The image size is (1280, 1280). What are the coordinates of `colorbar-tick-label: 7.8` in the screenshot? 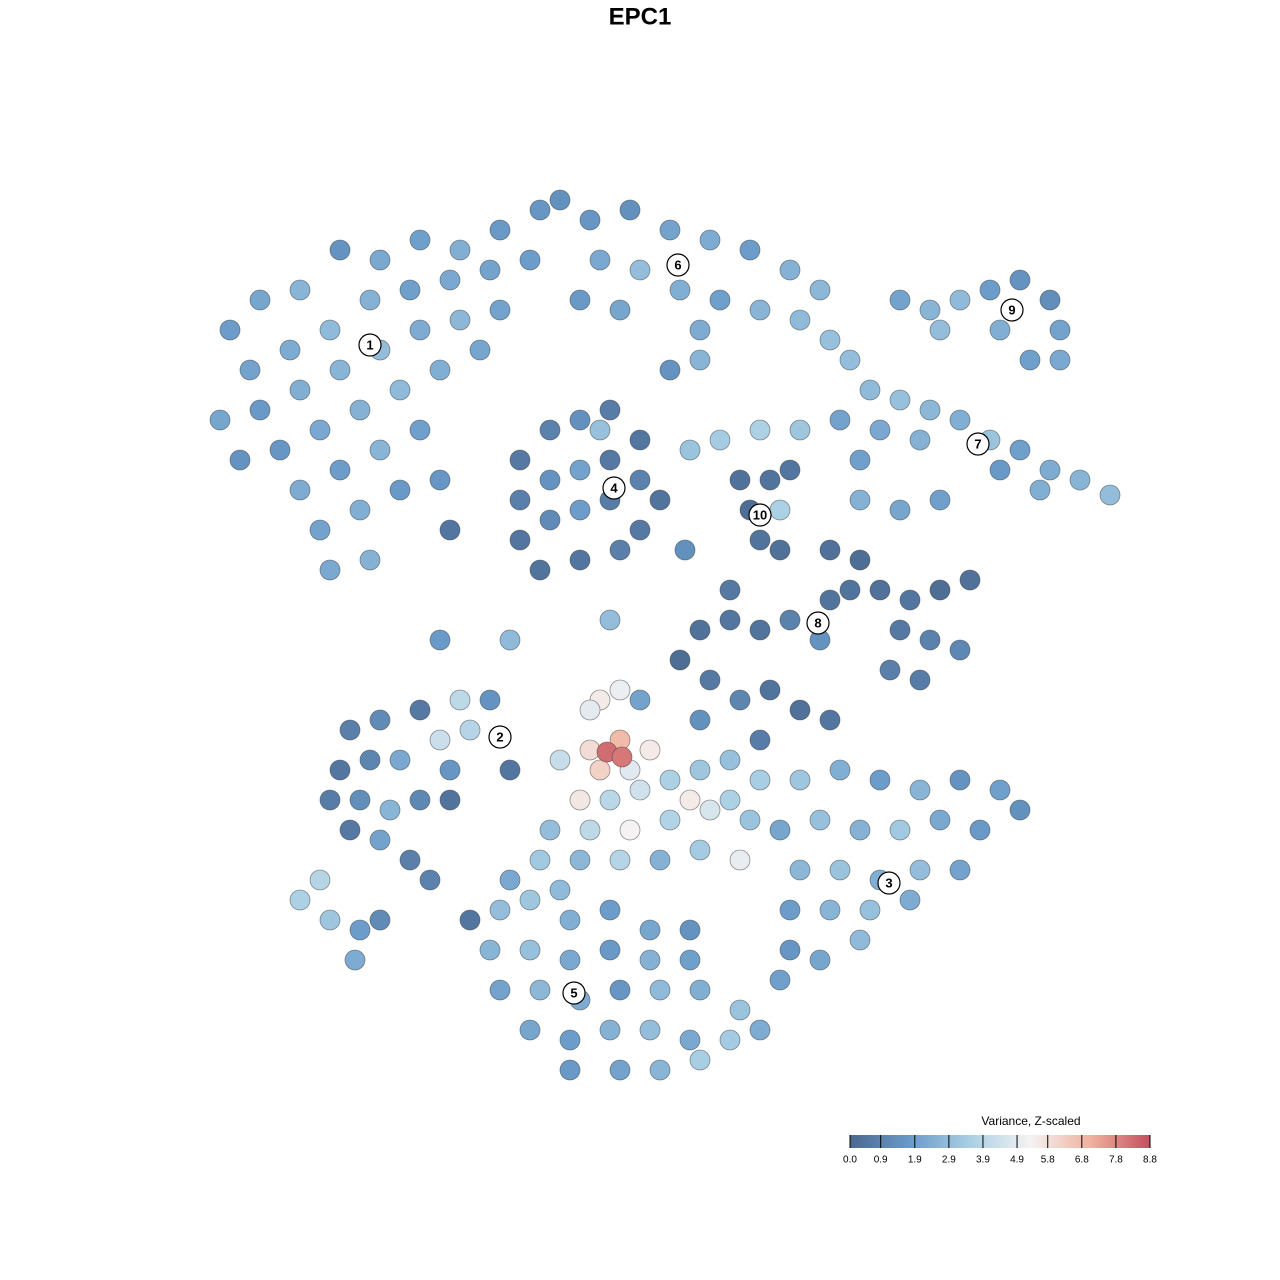 It's located at (1116, 1160).